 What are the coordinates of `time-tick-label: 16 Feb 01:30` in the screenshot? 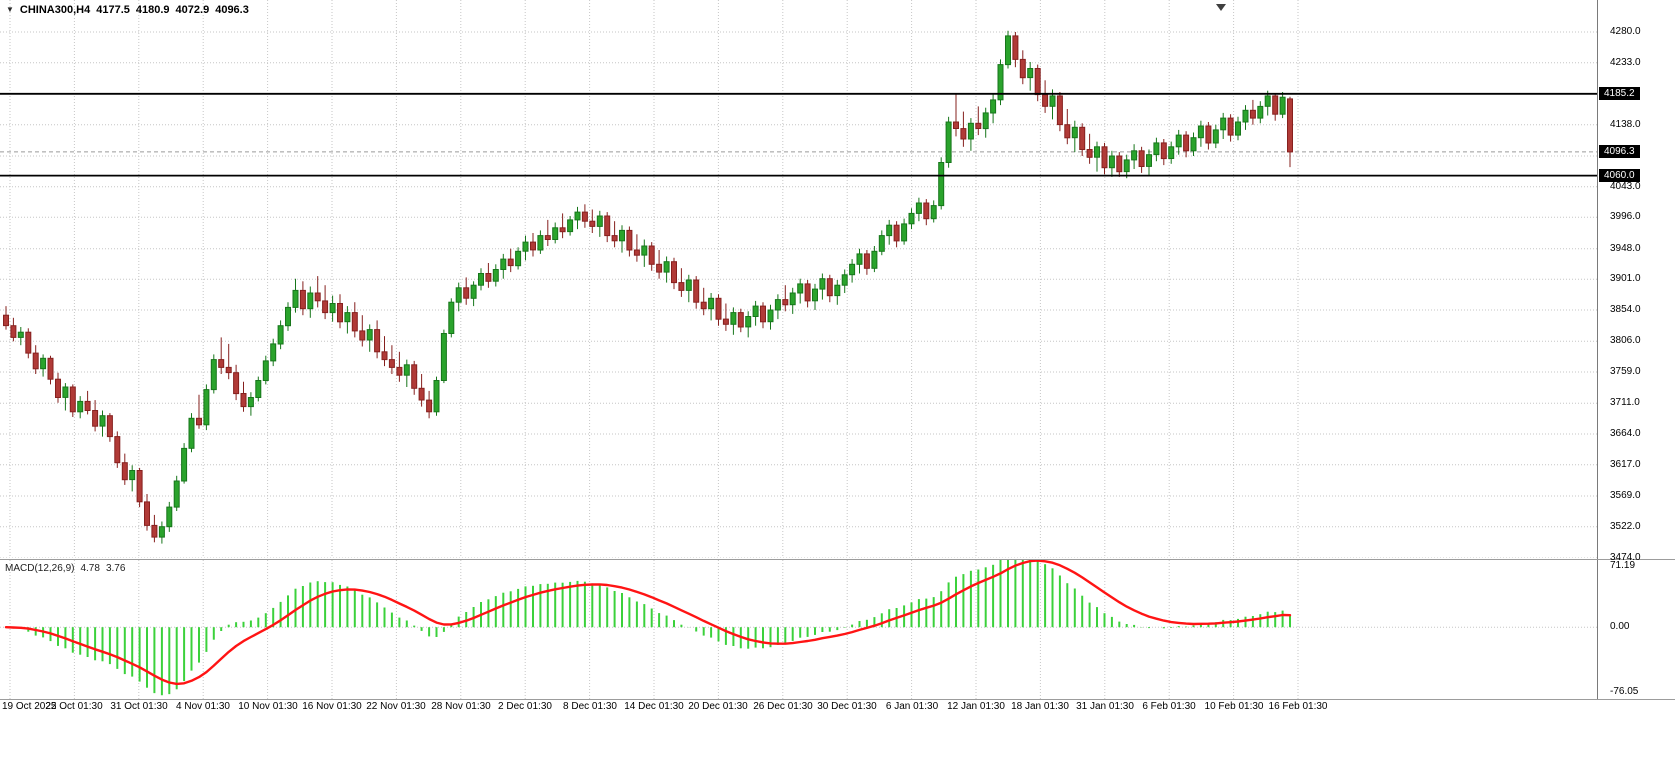 It's located at (1298, 706).